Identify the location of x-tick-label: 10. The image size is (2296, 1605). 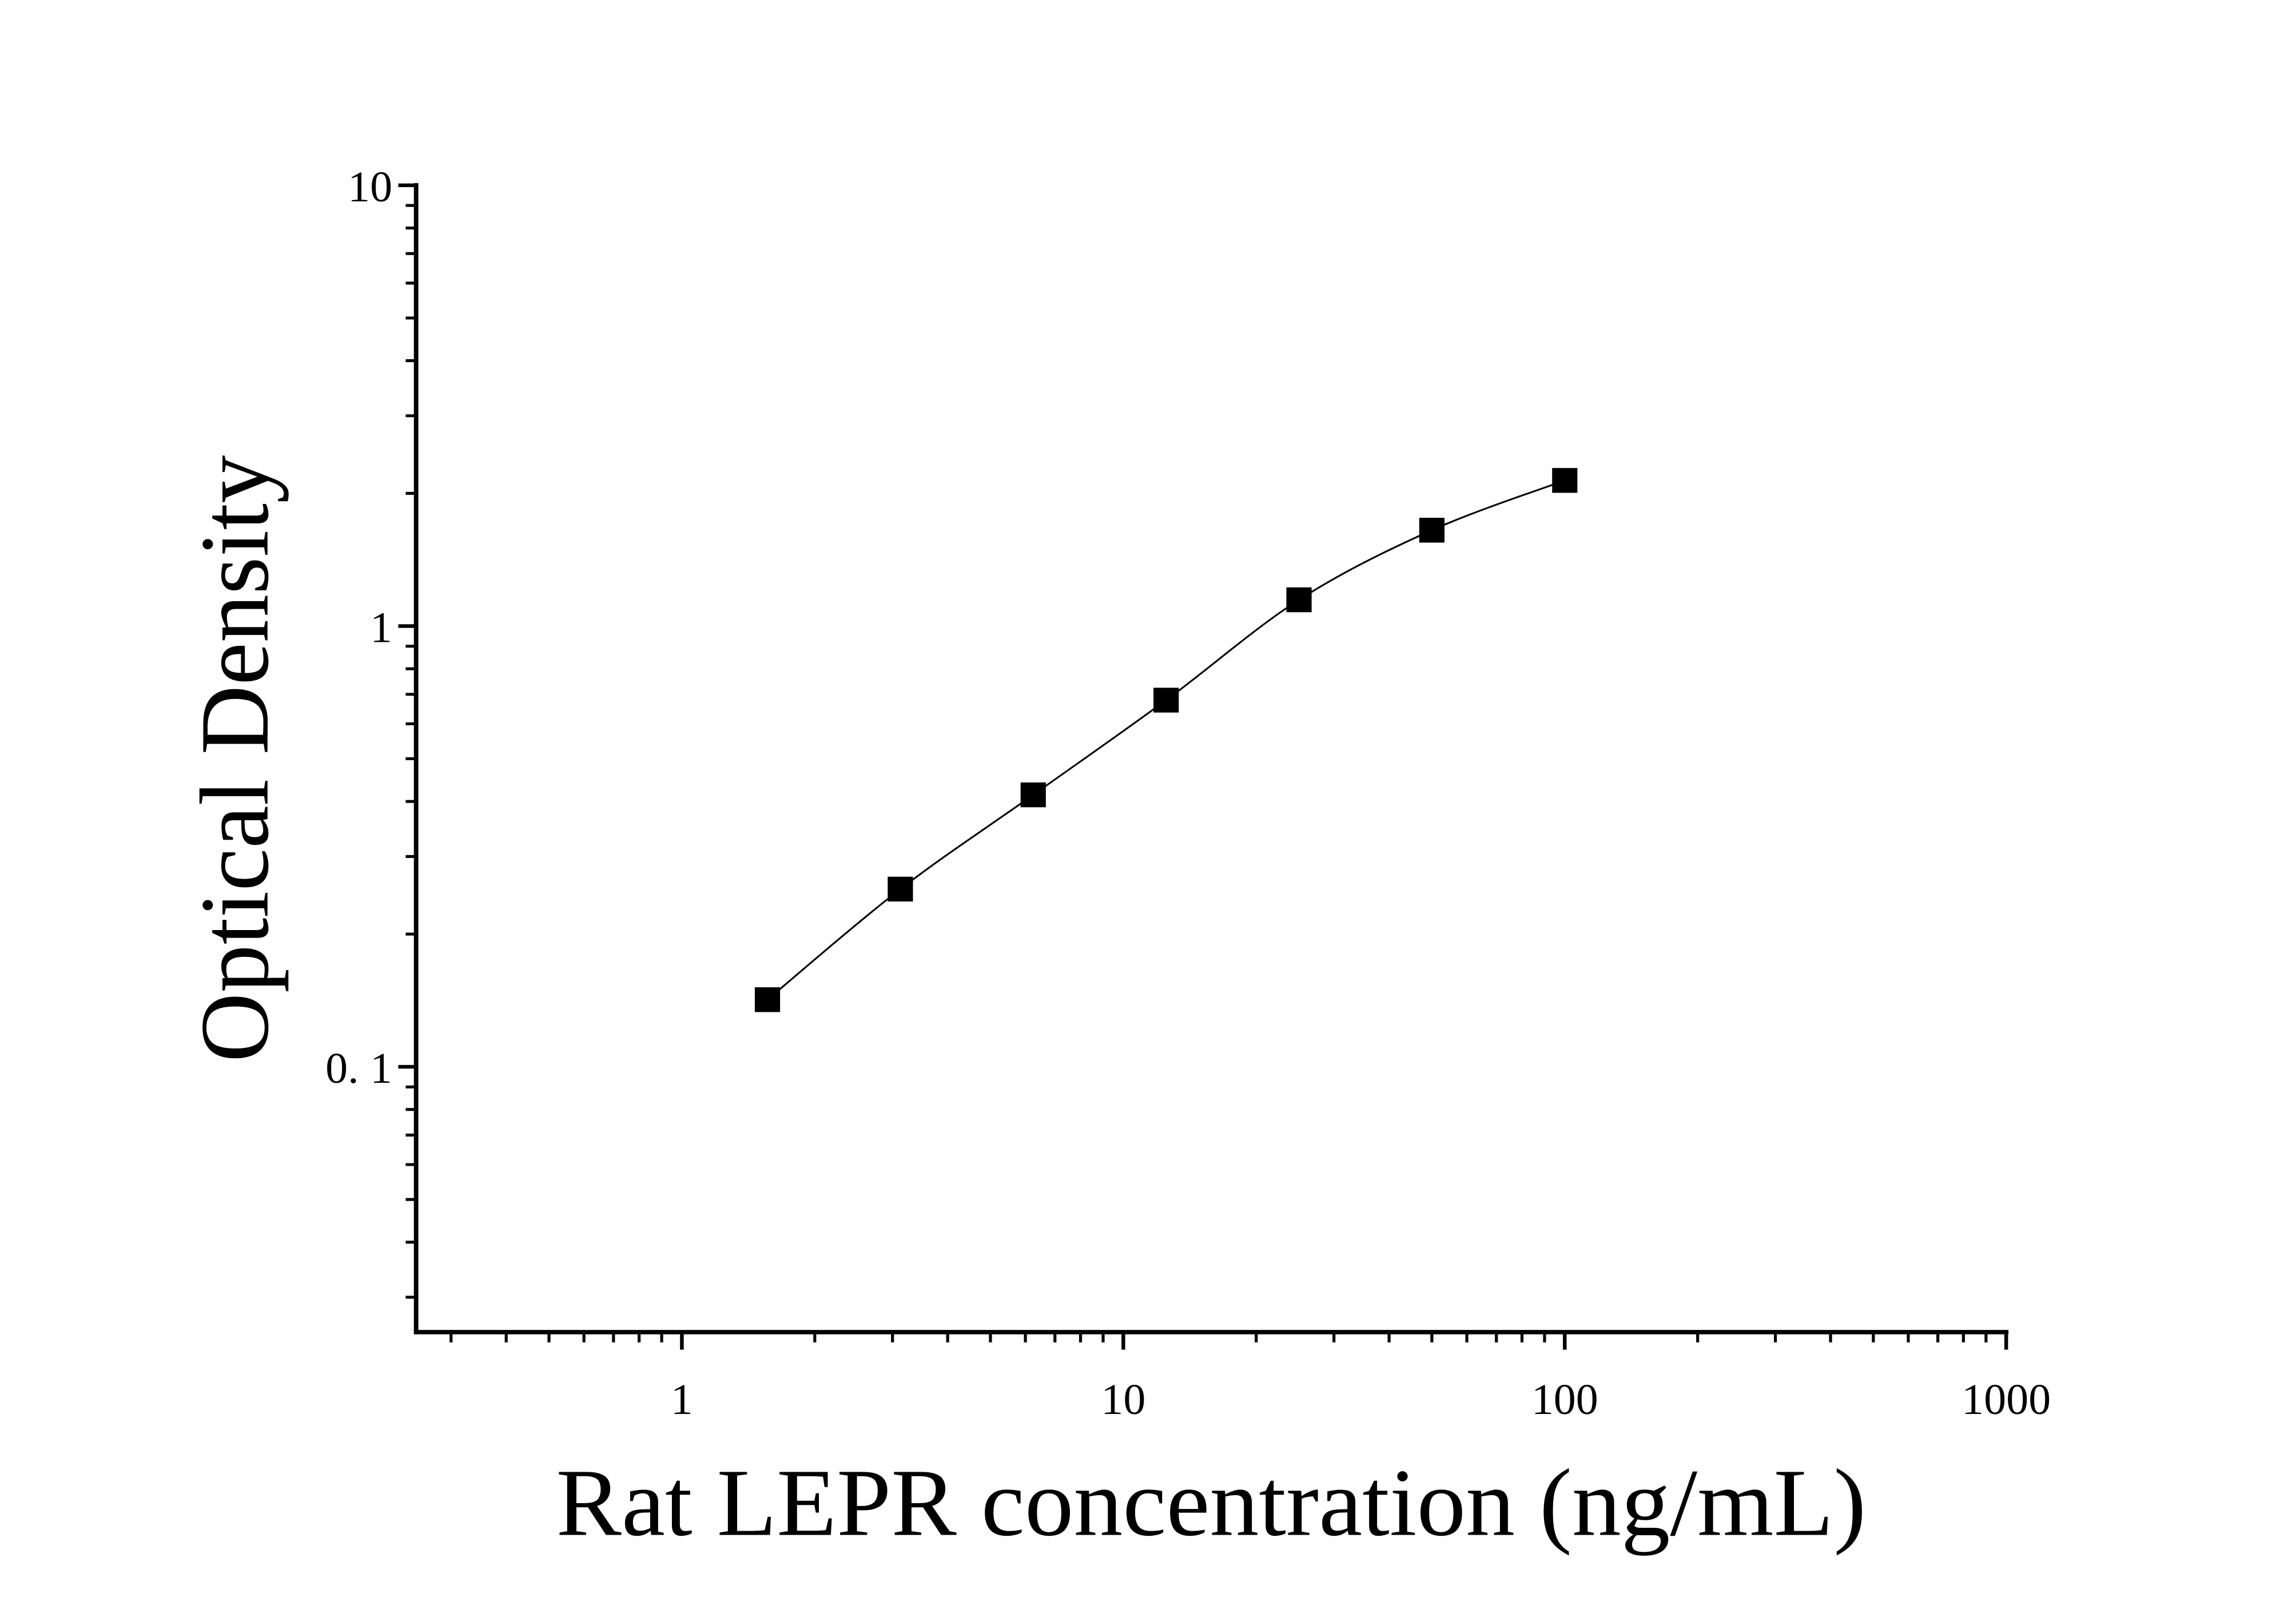
(1123, 1398).